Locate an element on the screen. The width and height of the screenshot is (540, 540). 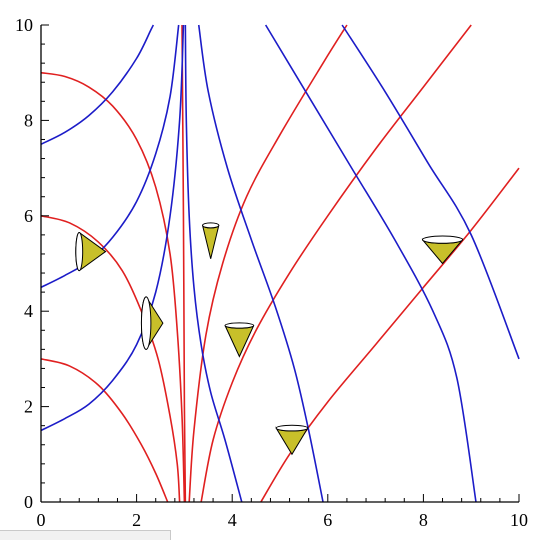
y-tick-label: 6 is located at coordinates (28, 216).